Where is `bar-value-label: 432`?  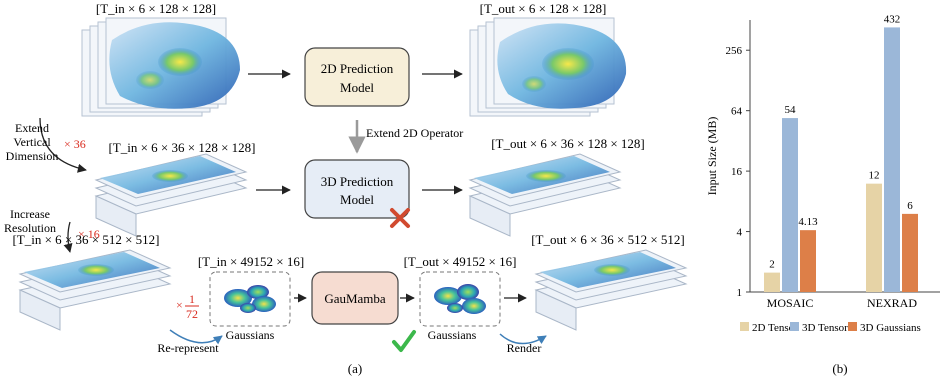 bar-value-label: 432 is located at coordinates (892, 19).